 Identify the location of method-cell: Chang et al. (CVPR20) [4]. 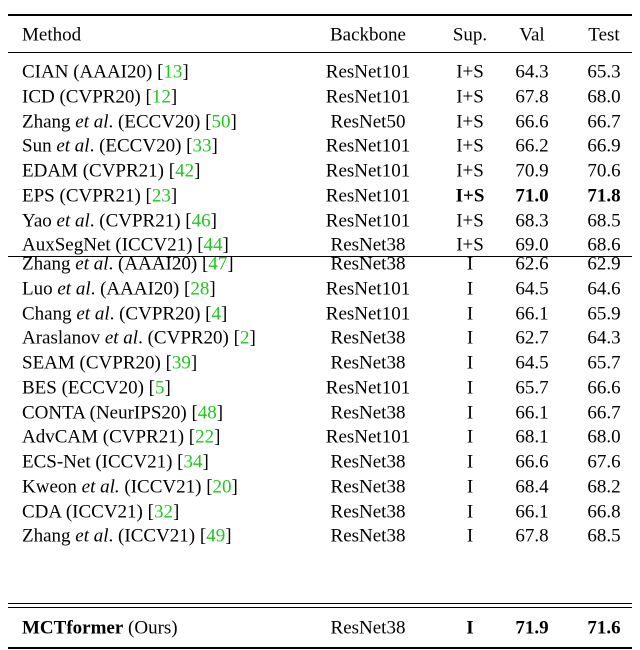
(124, 313).